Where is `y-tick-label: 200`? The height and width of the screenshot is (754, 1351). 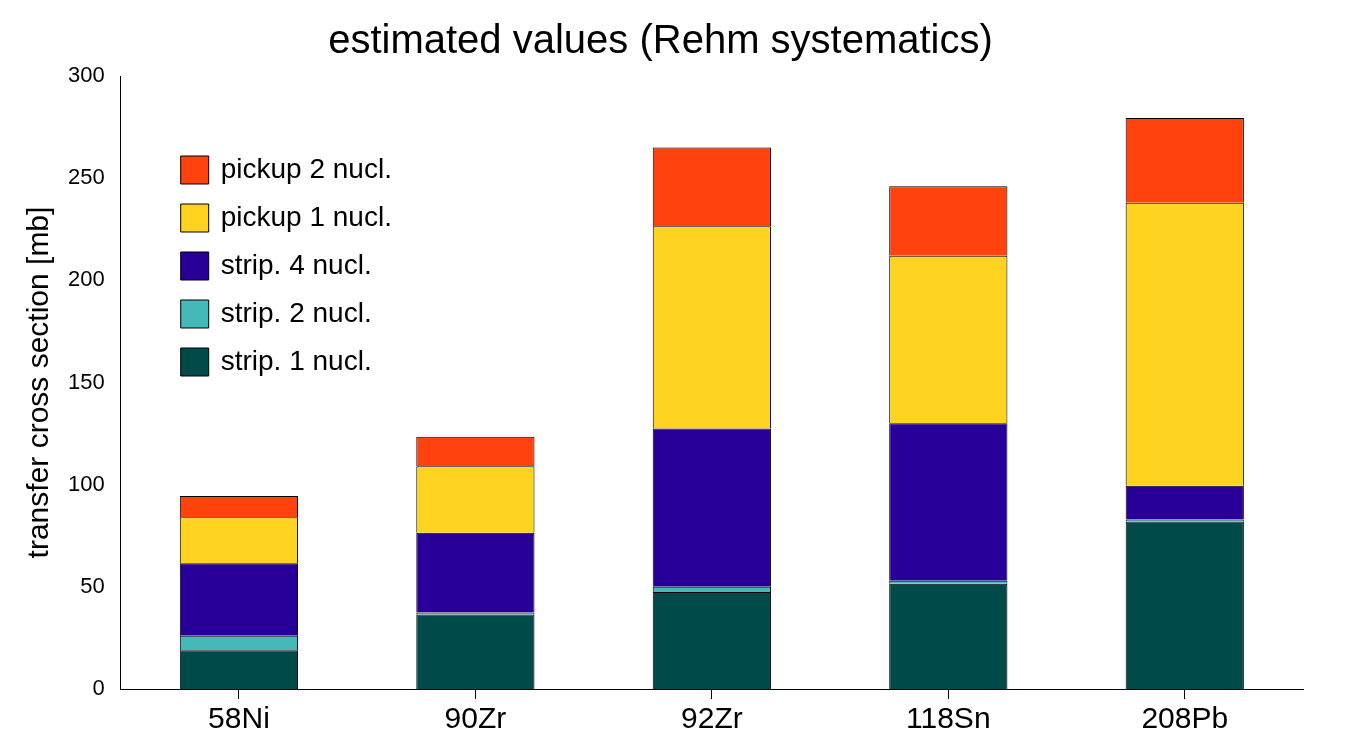
y-tick-label: 200 is located at coordinates (86, 279).